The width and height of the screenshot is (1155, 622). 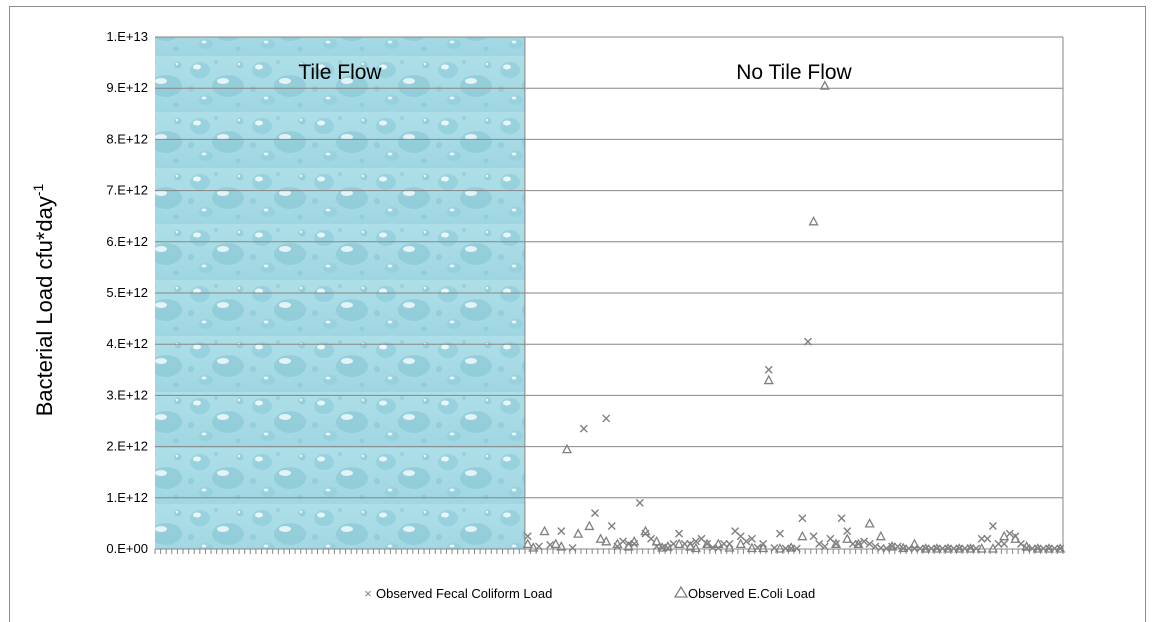 What do you see at coordinates (43, 299) in the screenshot?
I see `y-axis-label: Bacterial Load cfu*day-1` at bounding box center [43, 299].